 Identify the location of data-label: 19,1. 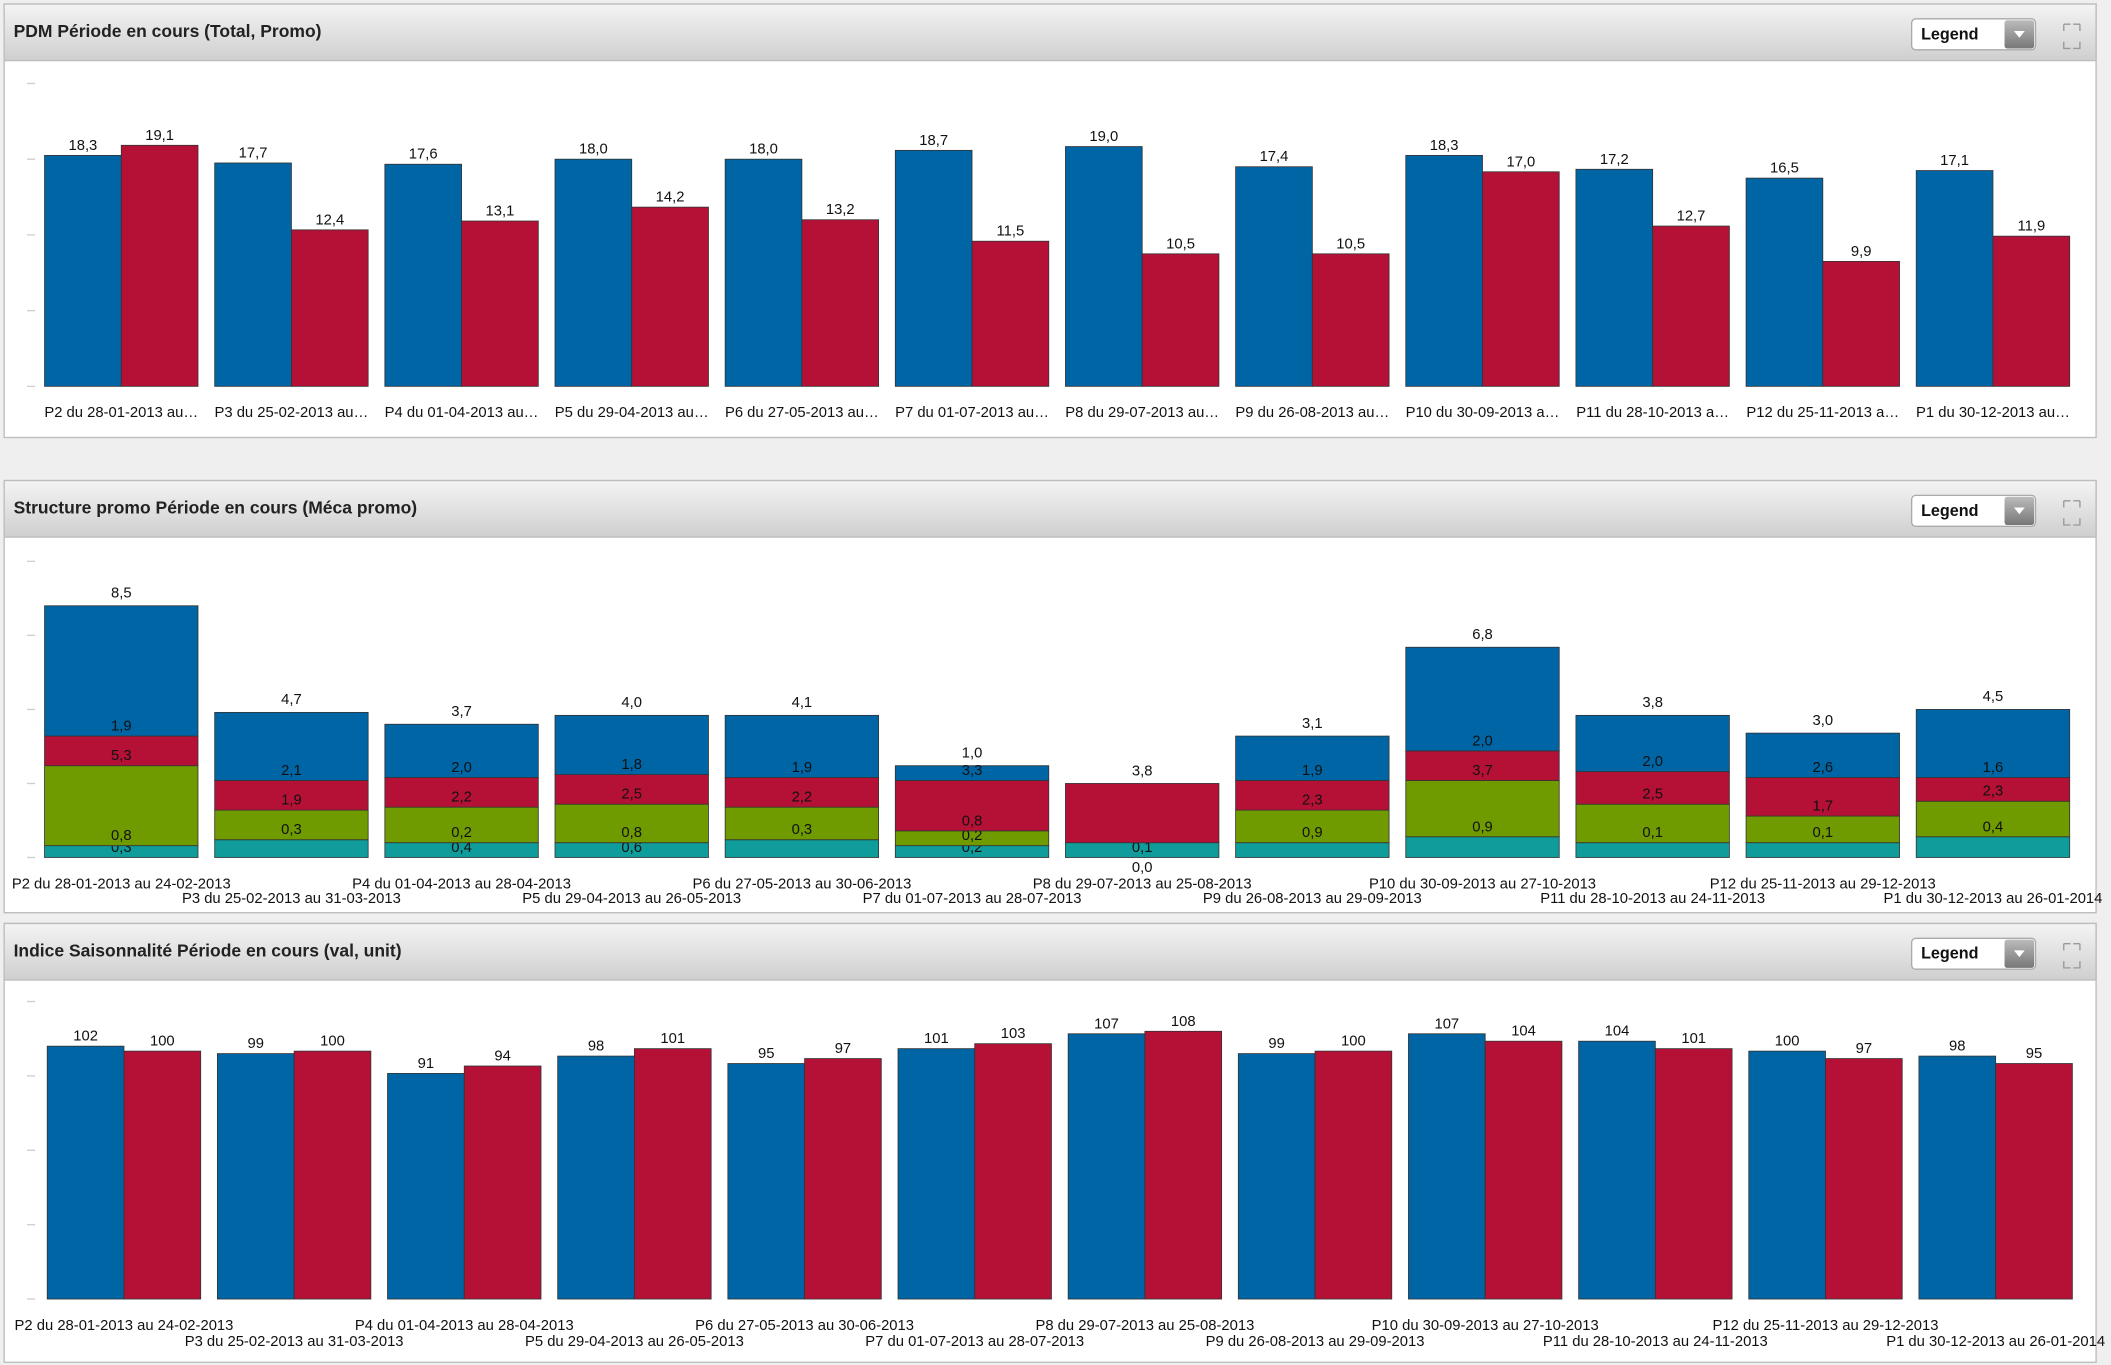
(159, 136).